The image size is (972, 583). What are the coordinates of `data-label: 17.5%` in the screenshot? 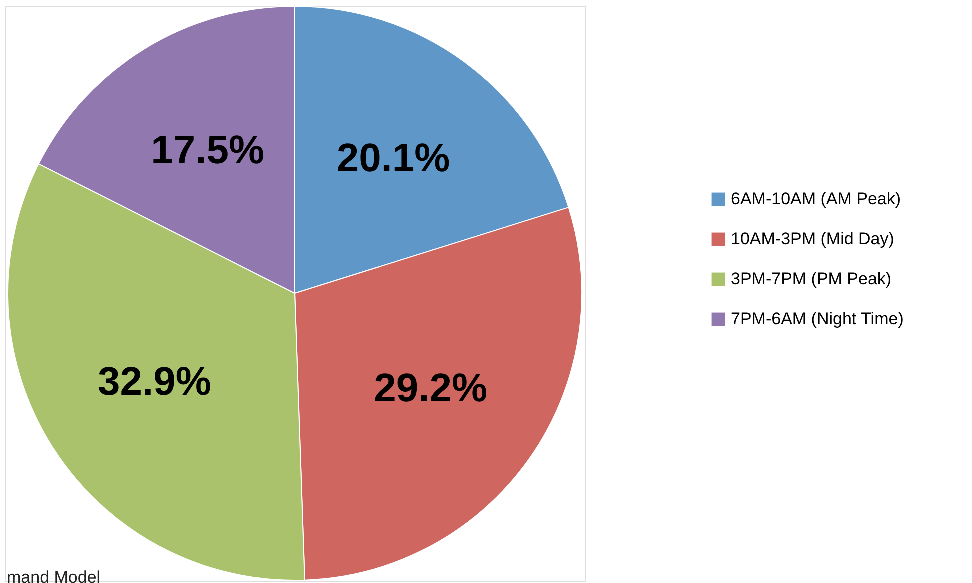 It's located at (207, 150).